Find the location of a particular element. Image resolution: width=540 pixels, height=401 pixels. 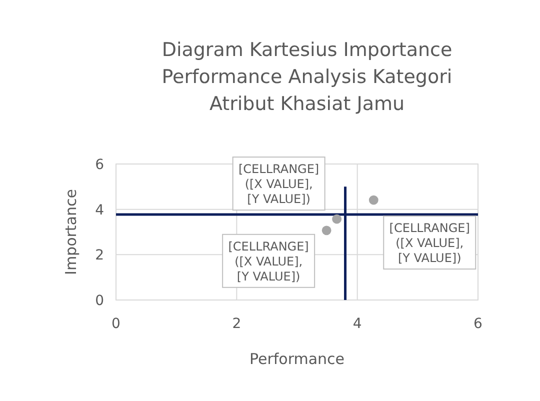

y-tick-label: 0 is located at coordinates (99, 301).